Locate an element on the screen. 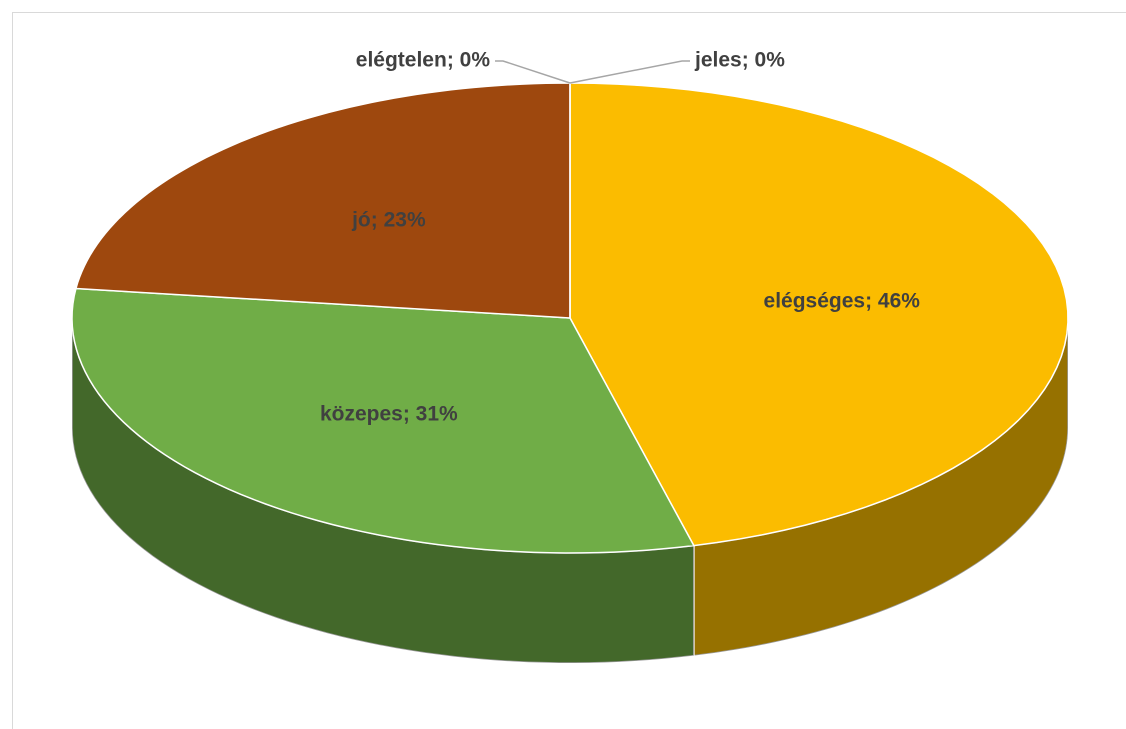 This screenshot has height=729, width=1126. data-label: elégtelen; 0% is located at coordinates (423, 60).